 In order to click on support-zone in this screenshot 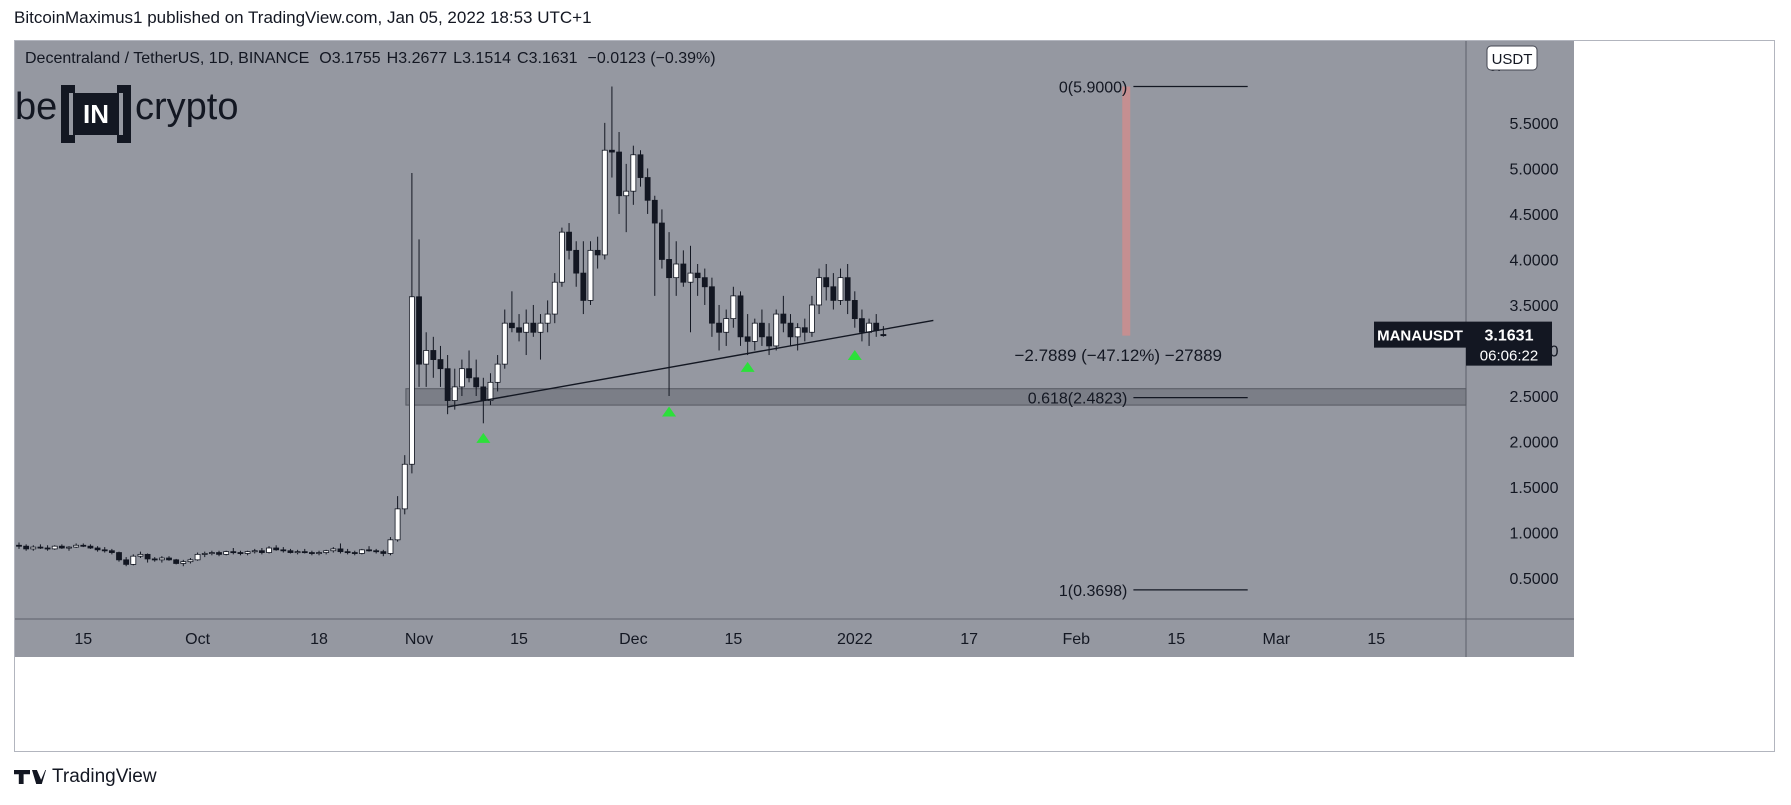, I will do `click(936, 397)`.